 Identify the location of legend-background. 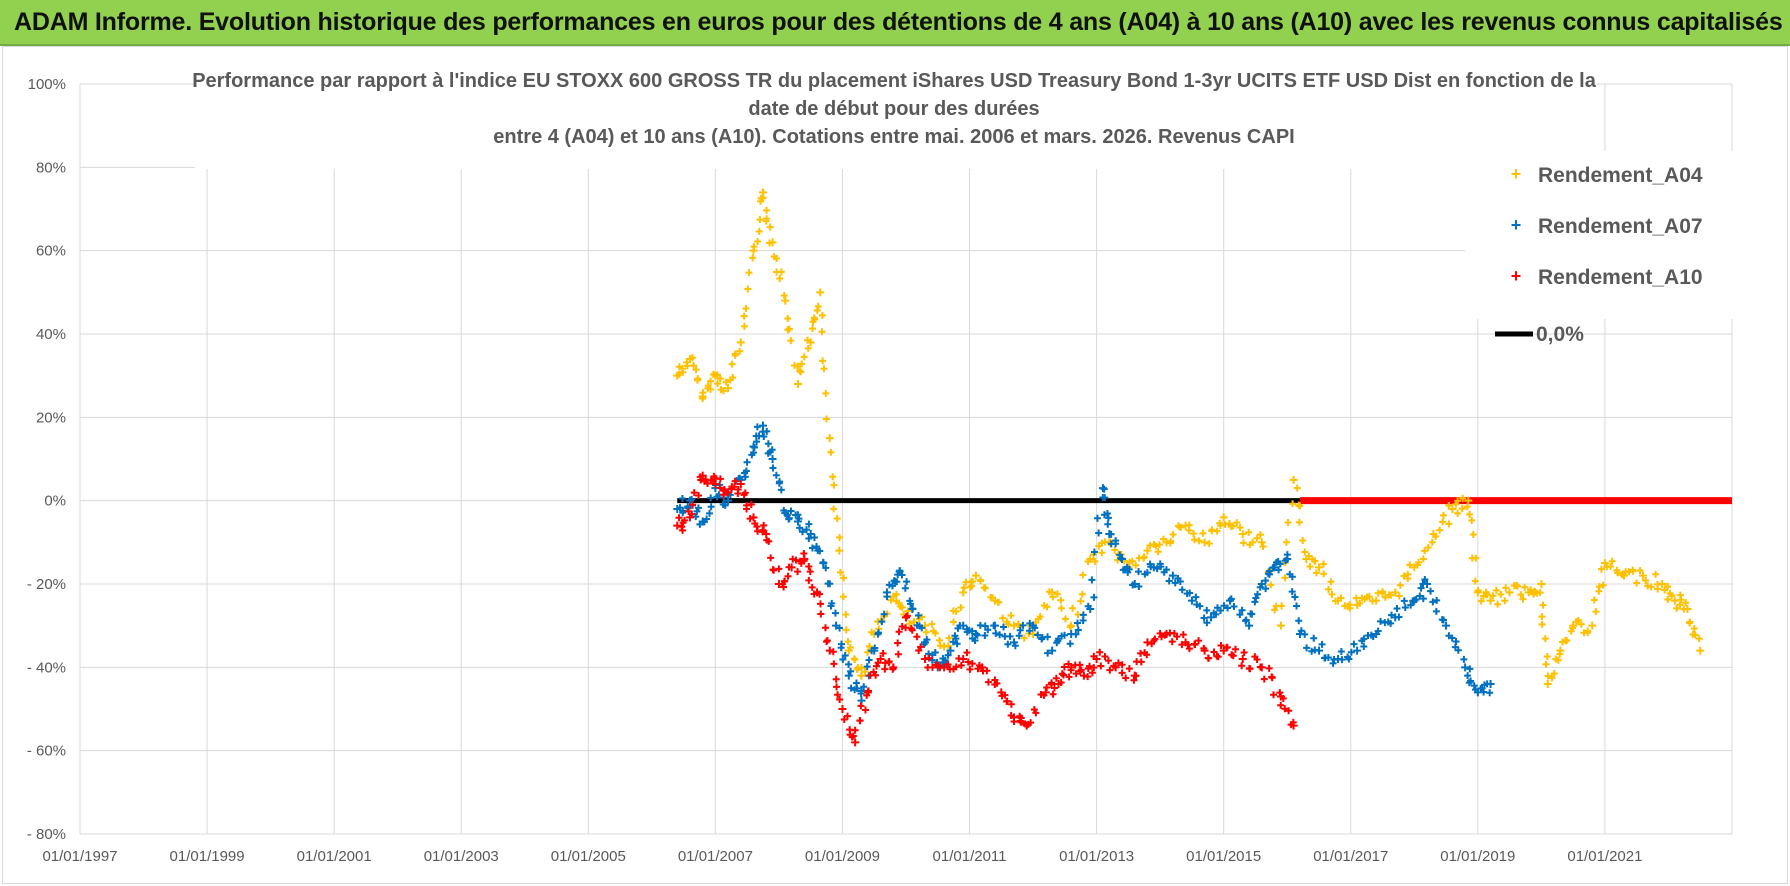
(1599, 235).